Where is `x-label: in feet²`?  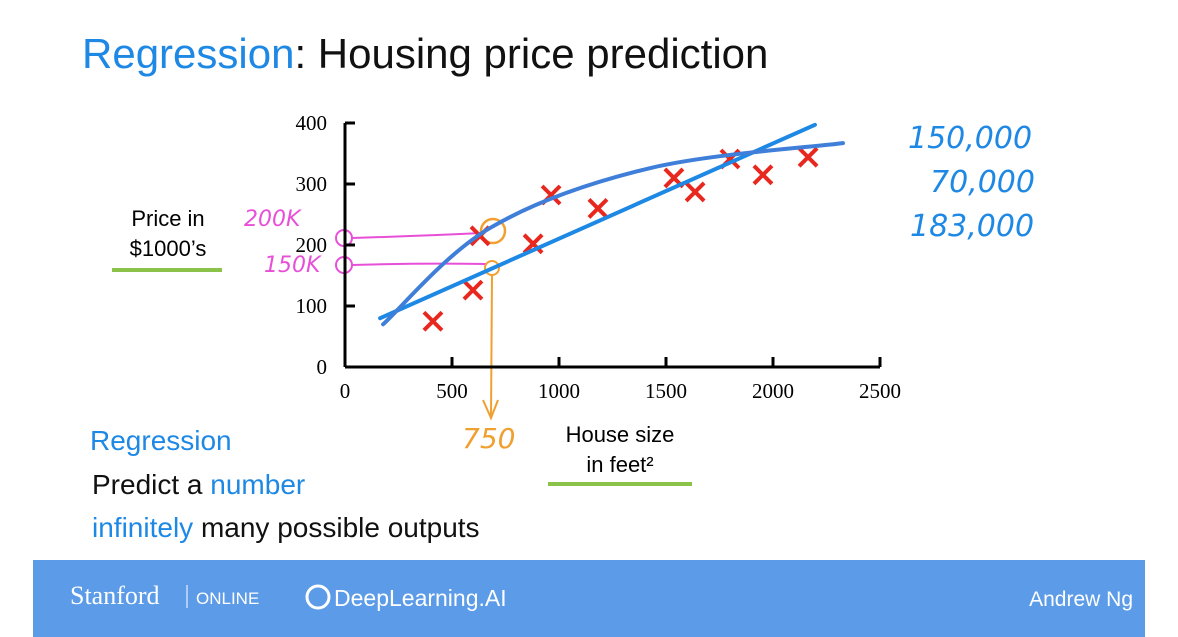 x-label: in feet² is located at coordinates (619, 464).